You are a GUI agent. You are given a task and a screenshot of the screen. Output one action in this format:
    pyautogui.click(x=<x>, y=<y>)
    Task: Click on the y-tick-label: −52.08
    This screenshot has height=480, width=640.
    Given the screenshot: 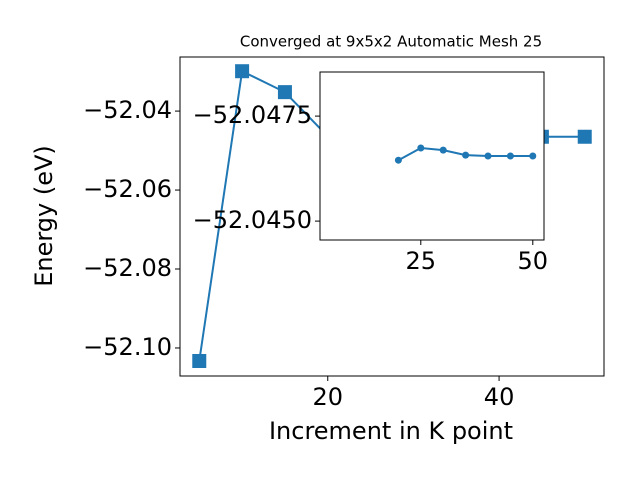 What is the action you would take?
    pyautogui.click(x=127, y=268)
    